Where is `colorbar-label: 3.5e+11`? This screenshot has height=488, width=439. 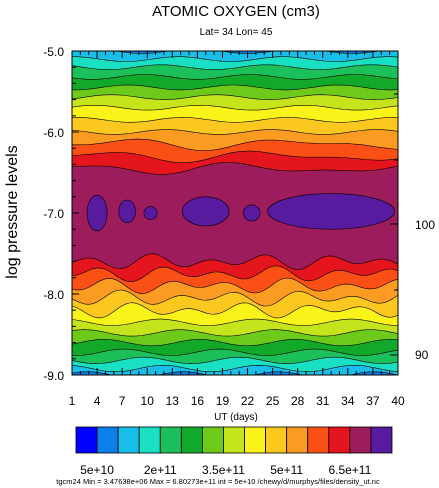 colorbar-label: 3.5e+11 is located at coordinates (223, 470).